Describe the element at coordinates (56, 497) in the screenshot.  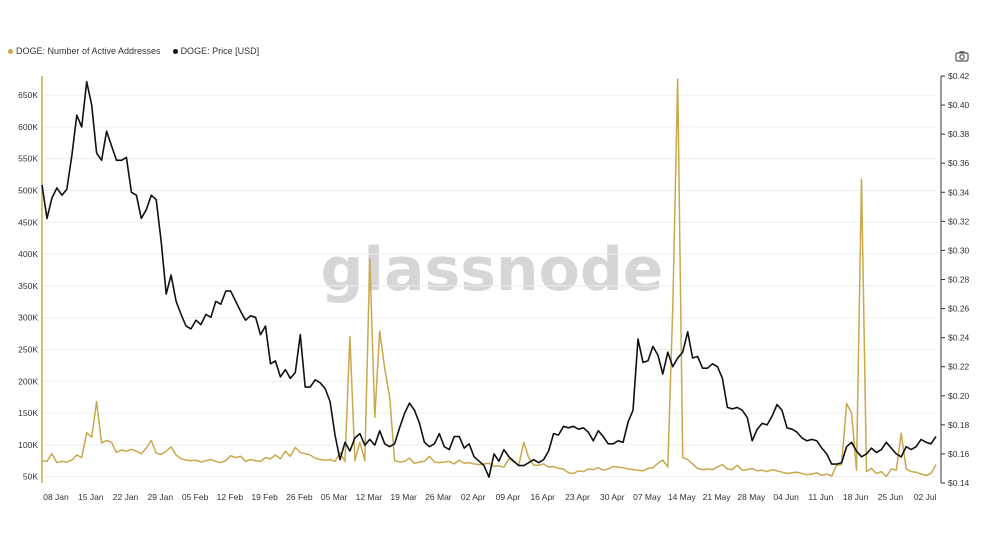
I see `x-tick-label: 08 Jan` at that location.